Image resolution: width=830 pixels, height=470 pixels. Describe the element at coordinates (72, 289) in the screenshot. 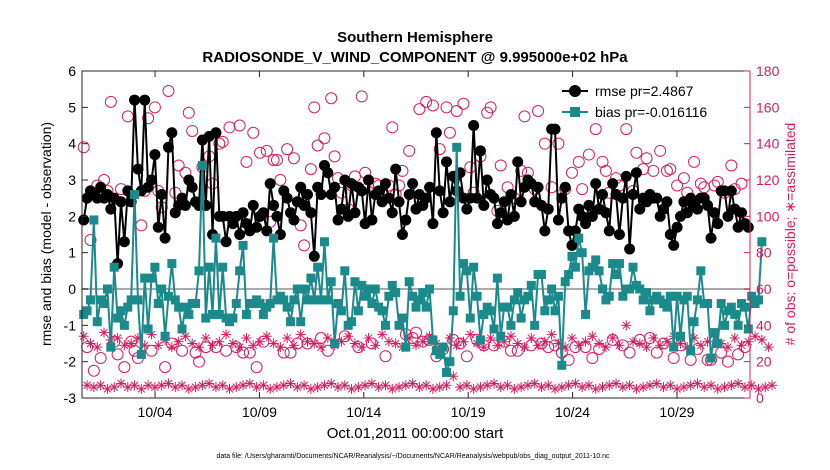

I see `y-left-tick-label: 0` at that location.